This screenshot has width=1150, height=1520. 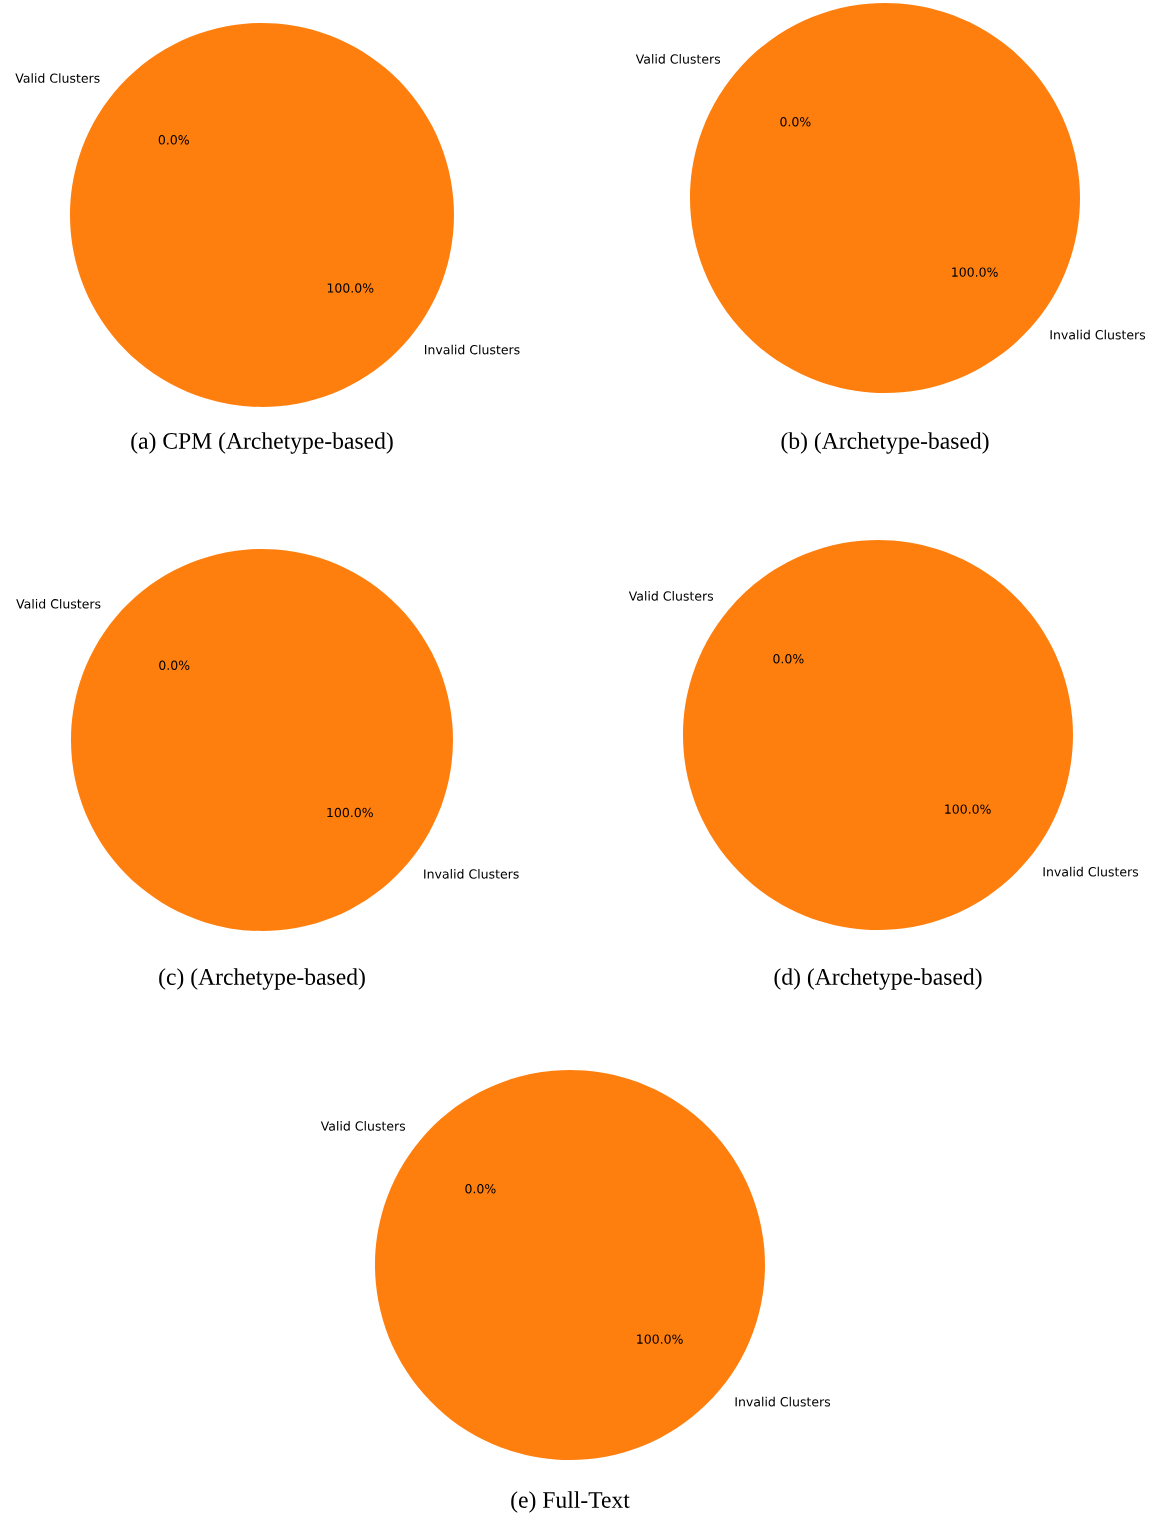 I want to click on text: (d) (Archetype-based), so click(x=878, y=979).